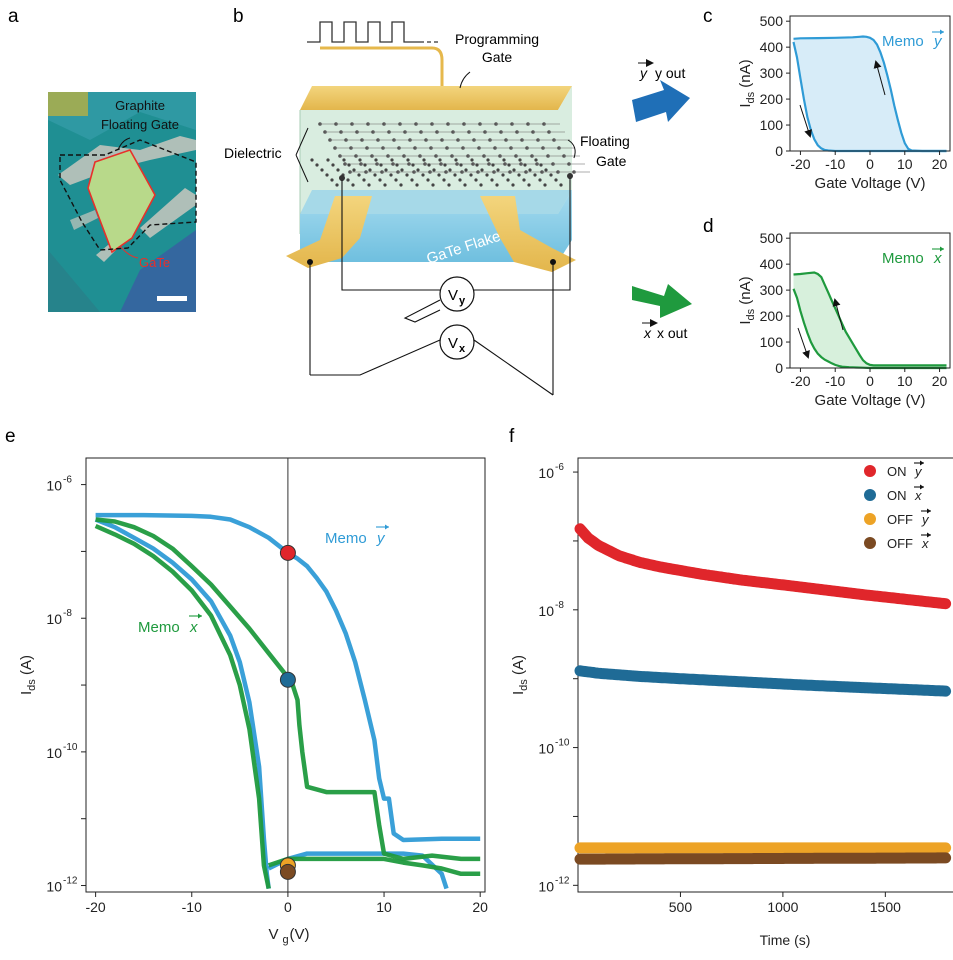  Describe the element at coordinates (643, 73) in the screenshot. I see `label-y-vec: y` at that location.